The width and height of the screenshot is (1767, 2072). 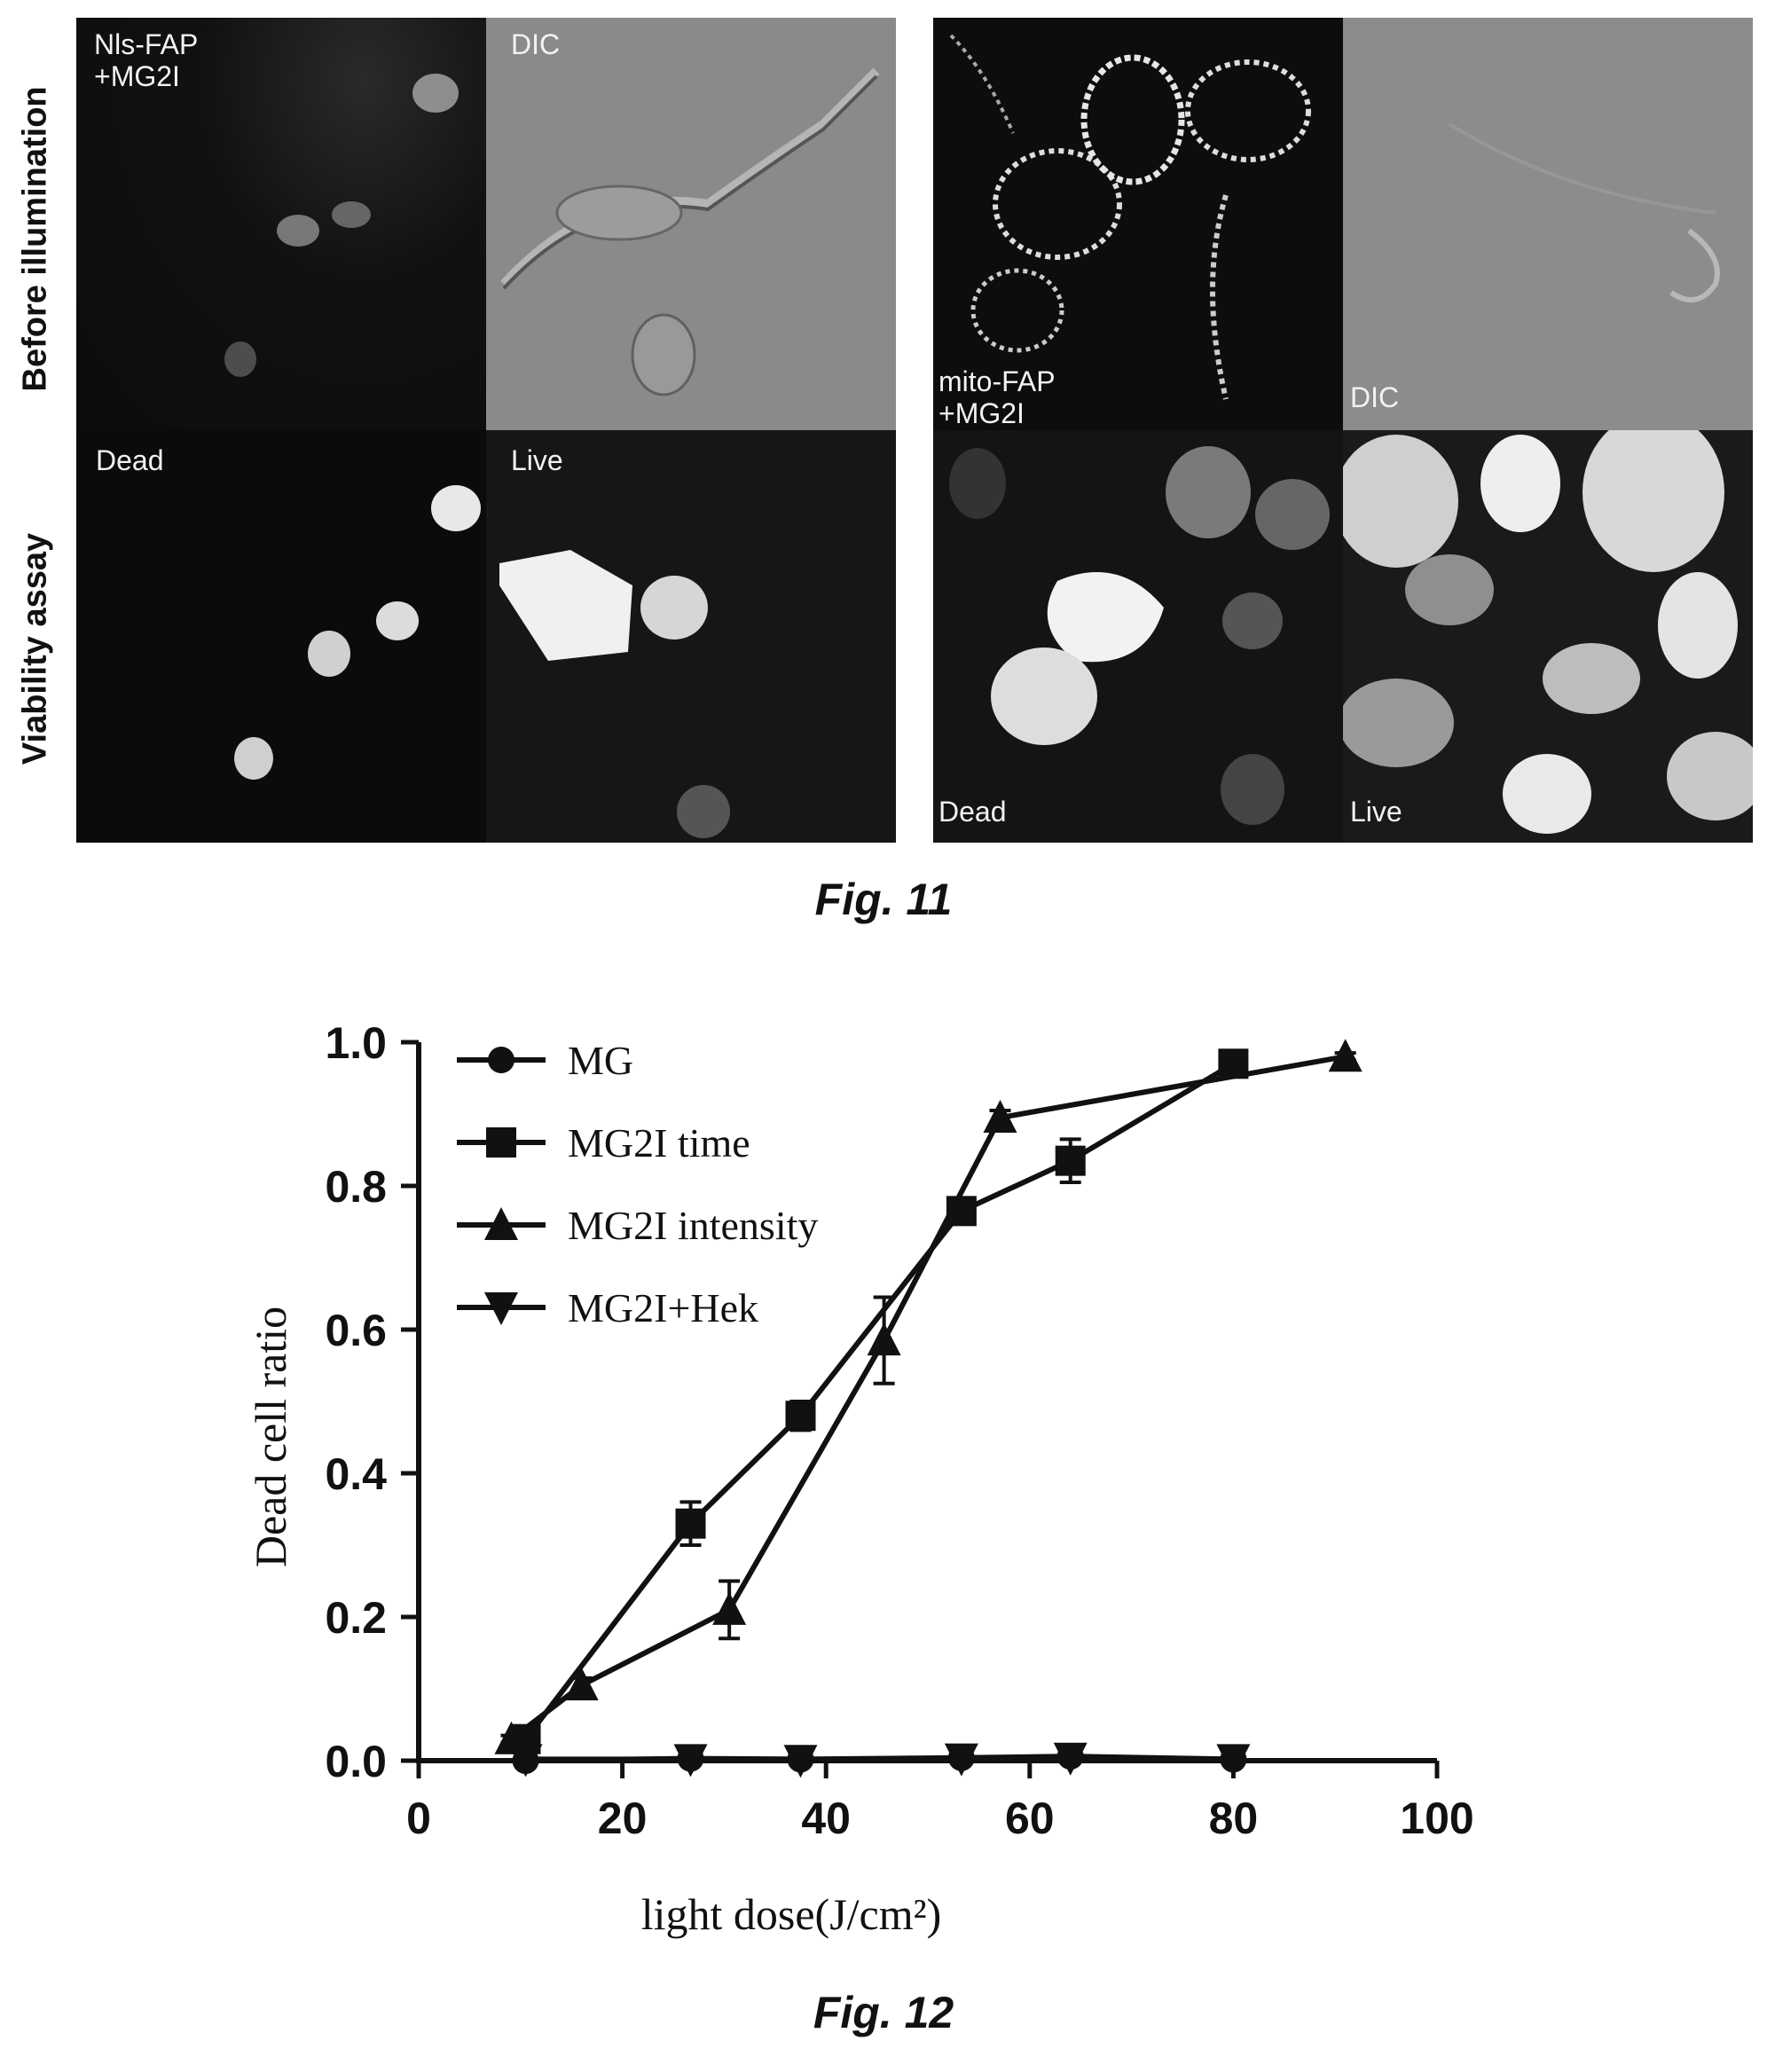 I want to click on legend-label: MG2I+Hek, so click(x=663, y=1307).